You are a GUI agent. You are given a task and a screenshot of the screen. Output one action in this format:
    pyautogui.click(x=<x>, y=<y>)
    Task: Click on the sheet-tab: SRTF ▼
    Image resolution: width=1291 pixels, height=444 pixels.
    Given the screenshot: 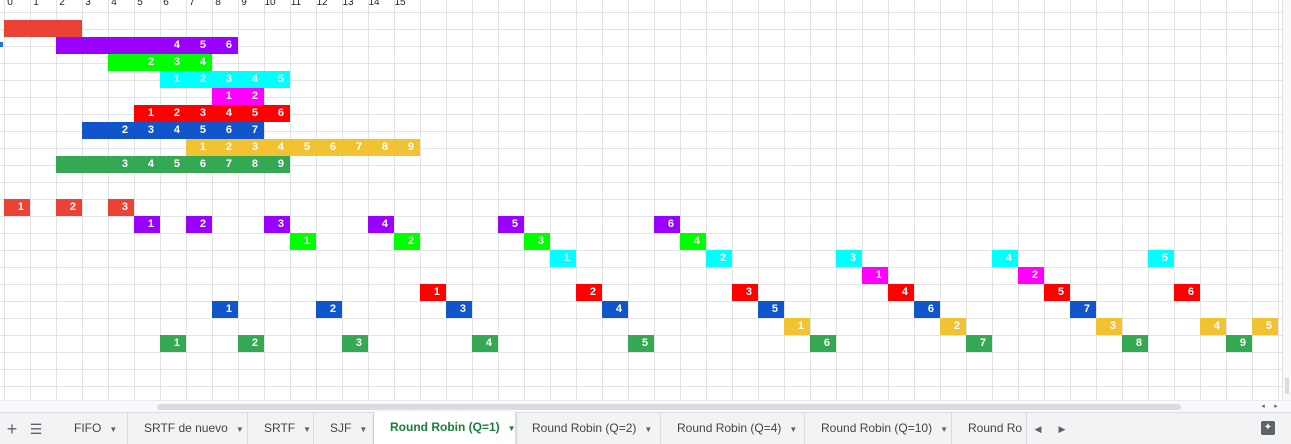 What is the action you would take?
    pyautogui.click(x=281, y=428)
    